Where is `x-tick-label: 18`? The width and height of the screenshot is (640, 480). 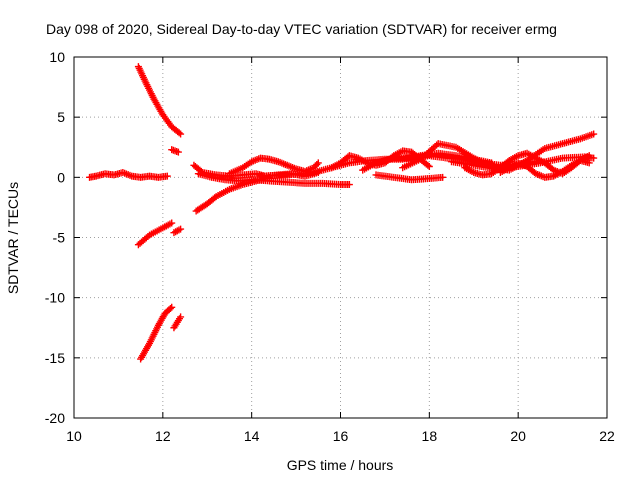
x-tick-label: 18 is located at coordinates (430, 436).